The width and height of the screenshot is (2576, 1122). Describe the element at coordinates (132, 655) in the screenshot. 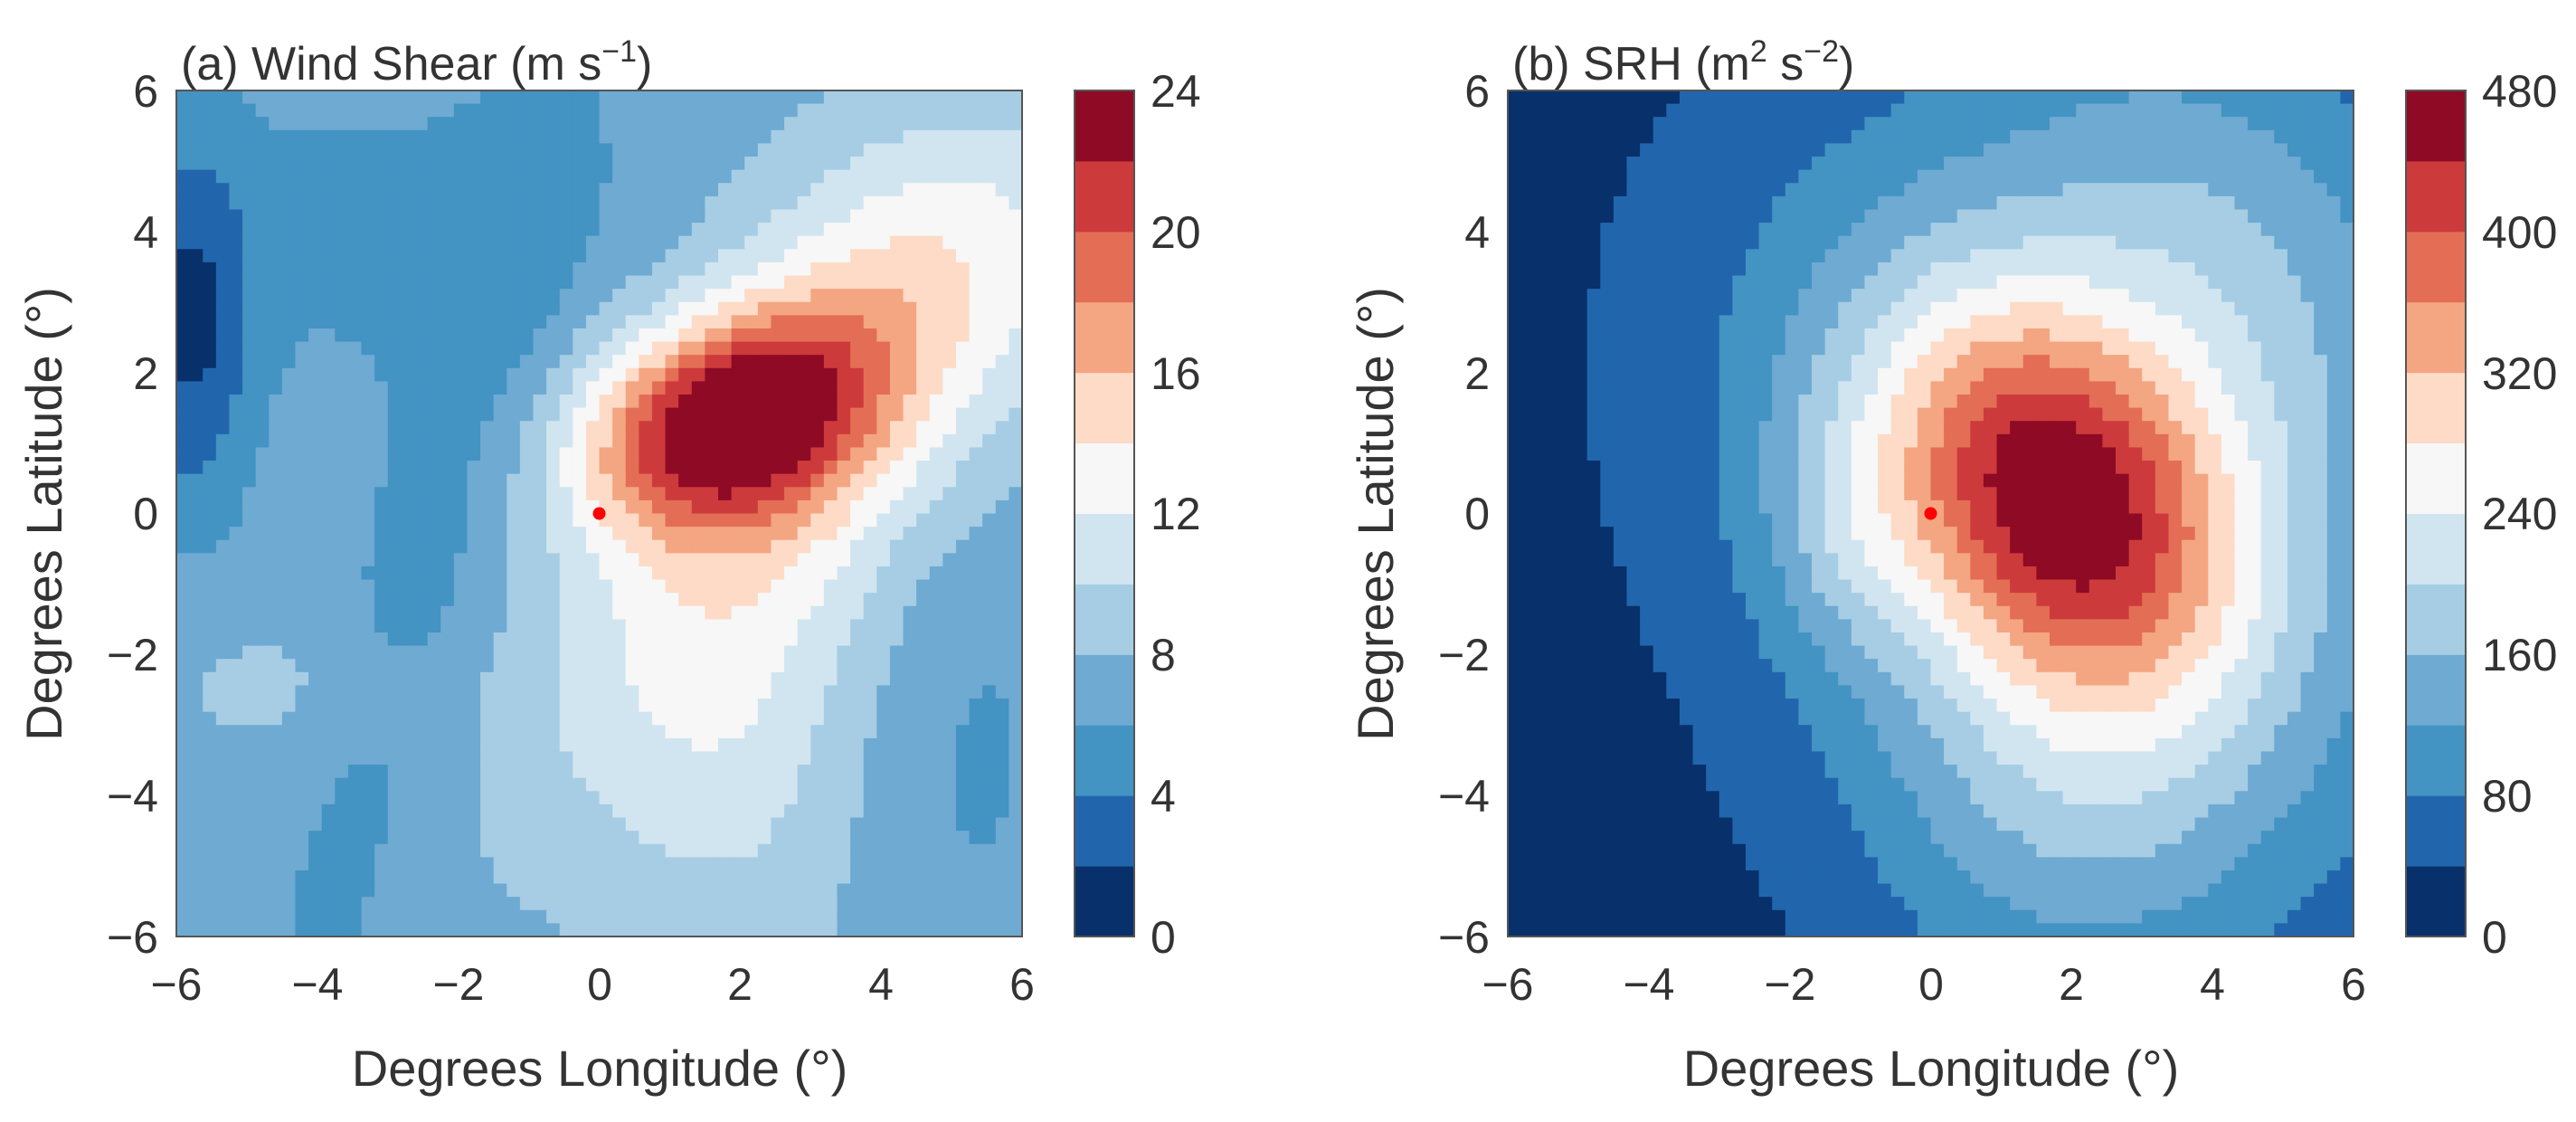

I see `panel-a-ytick: −2` at that location.